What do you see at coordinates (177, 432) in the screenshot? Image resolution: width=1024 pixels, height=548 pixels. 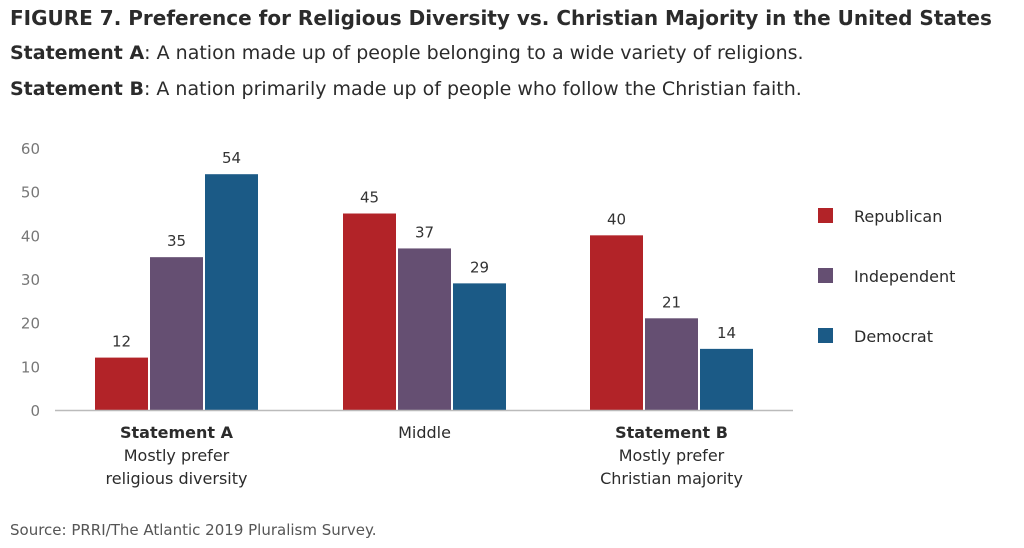 I see `x-category-title: Statement A` at bounding box center [177, 432].